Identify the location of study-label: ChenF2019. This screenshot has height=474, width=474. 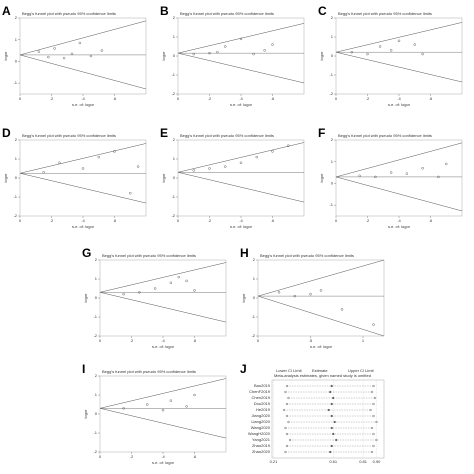
(260, 391).